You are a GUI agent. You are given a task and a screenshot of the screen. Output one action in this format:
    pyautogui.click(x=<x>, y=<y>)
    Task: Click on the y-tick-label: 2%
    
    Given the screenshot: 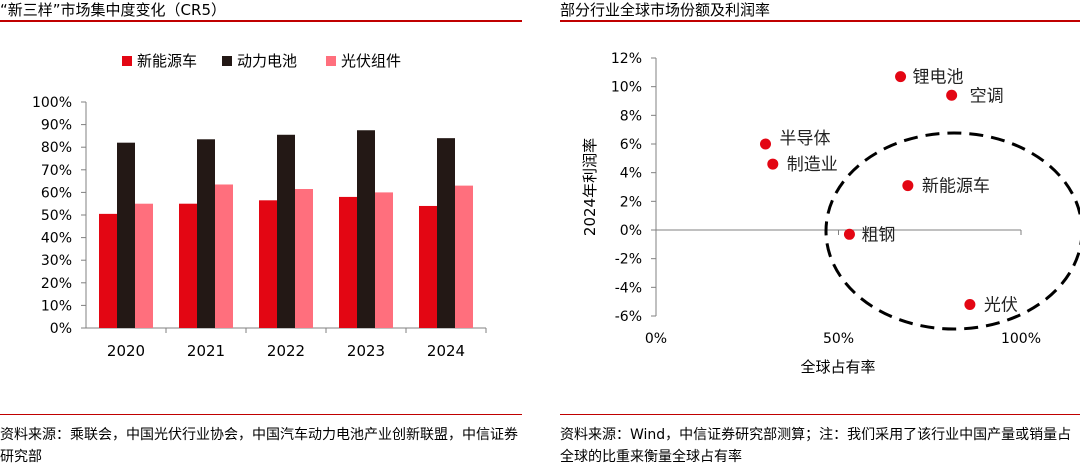 What is the action you would take?
    pyautogui.click(x=631, y=202)
    